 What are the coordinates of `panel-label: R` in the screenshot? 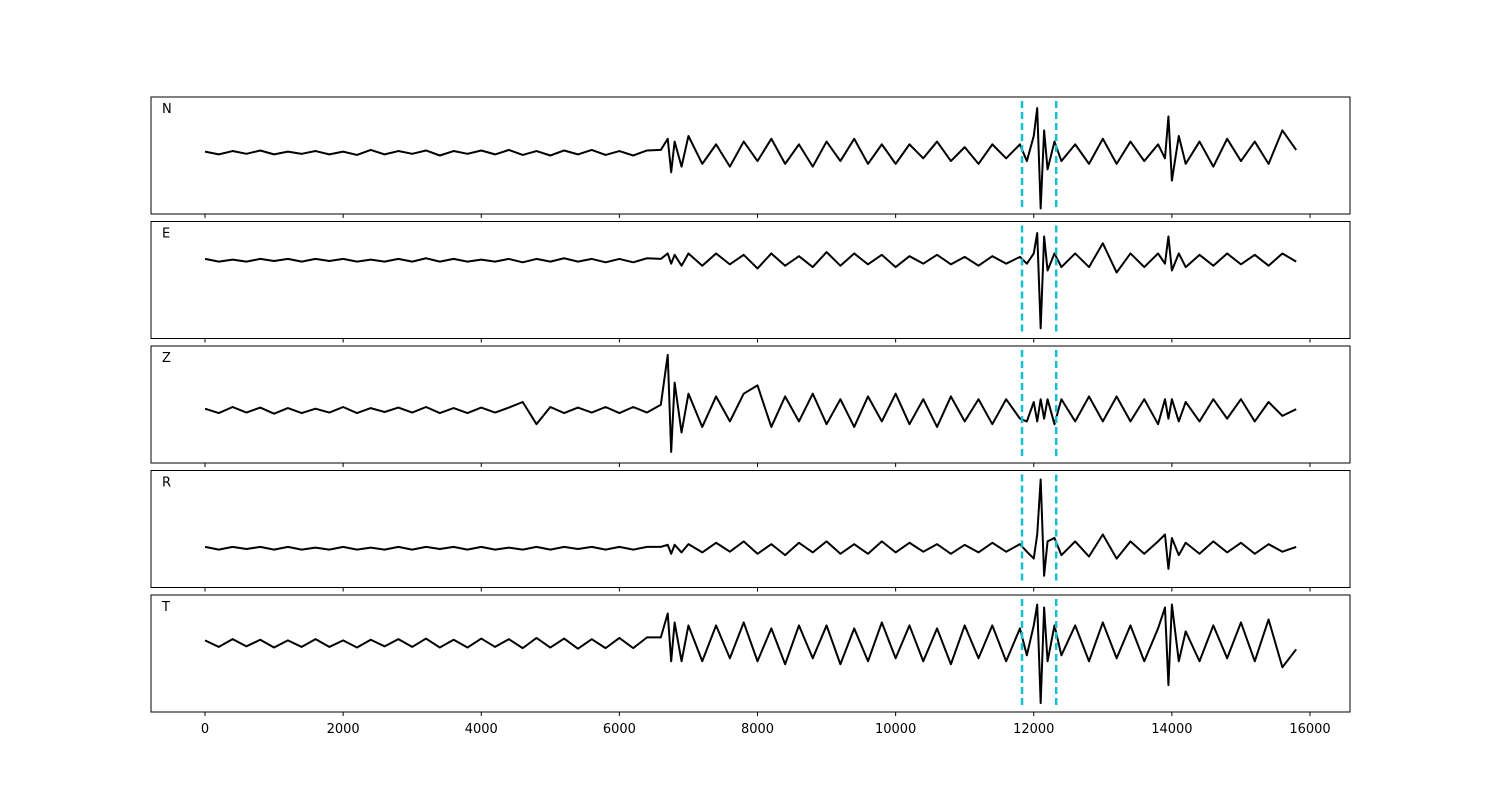 It's located at (166, 483).